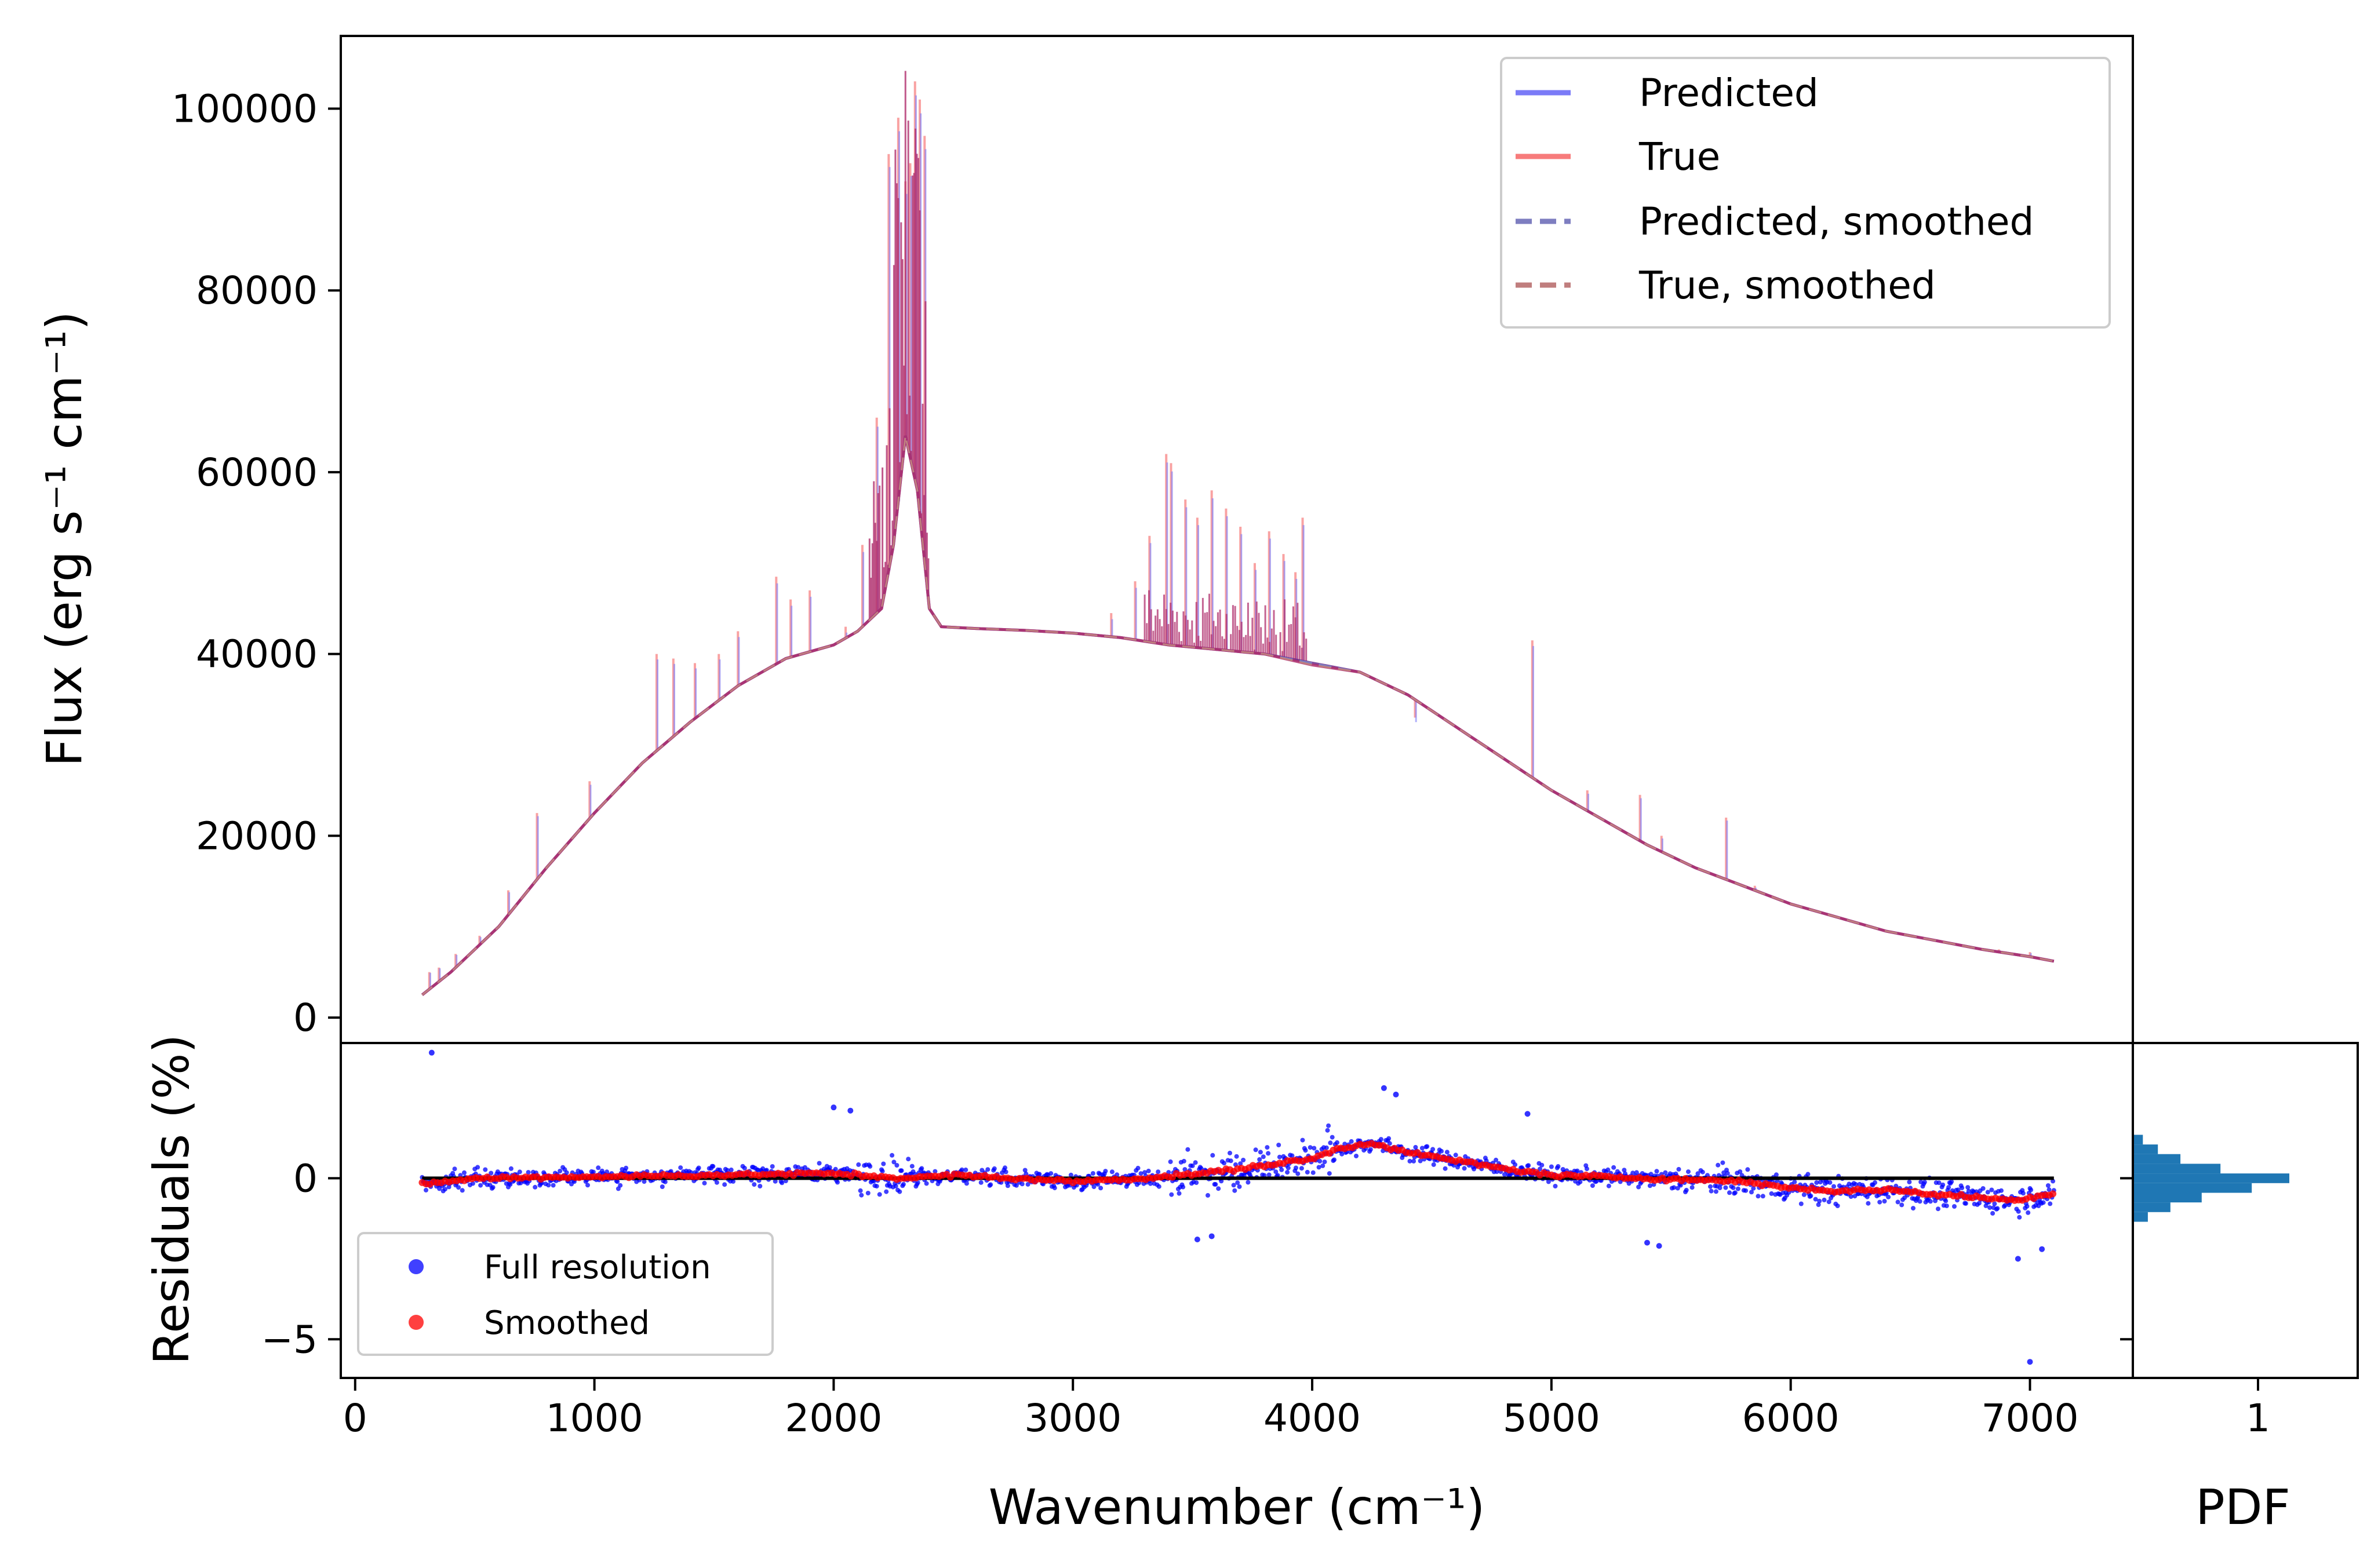 The width and height of the screenshot is (2378, 1568). I want to click on smoothed-point, so click(2053, 1194).